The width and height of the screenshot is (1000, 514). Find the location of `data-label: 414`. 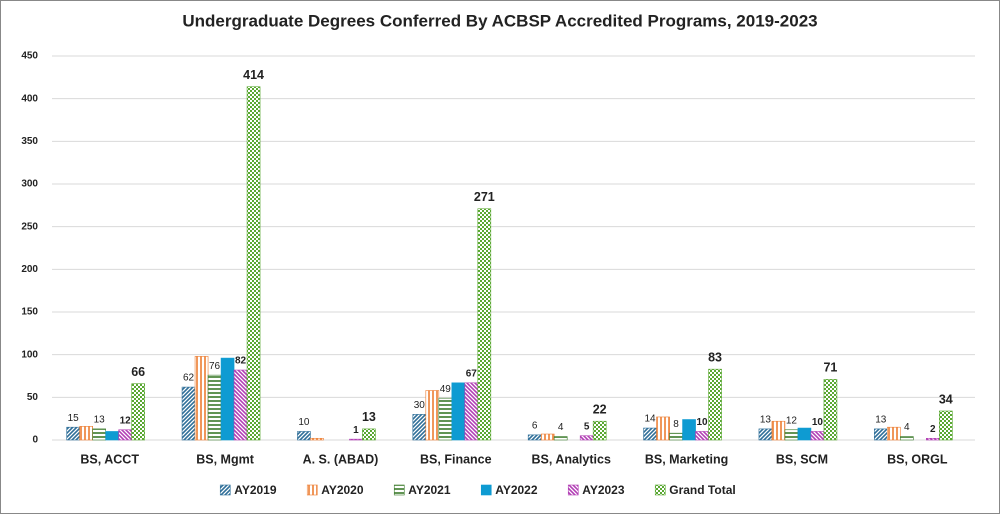

data-label: 414 is located at coordinates (253, 75).